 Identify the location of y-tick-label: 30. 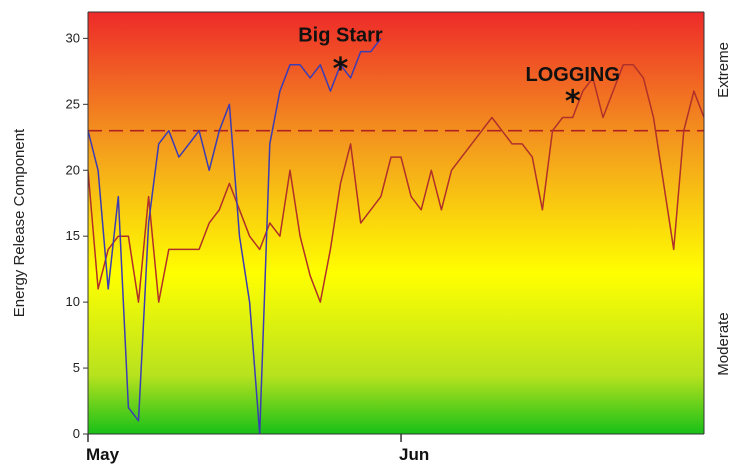
(73, 37).